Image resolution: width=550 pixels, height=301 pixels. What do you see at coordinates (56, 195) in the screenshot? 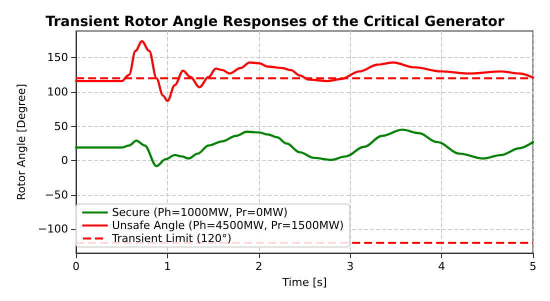
I see `y-tick-label: −50` at bounding box center [56, 195].